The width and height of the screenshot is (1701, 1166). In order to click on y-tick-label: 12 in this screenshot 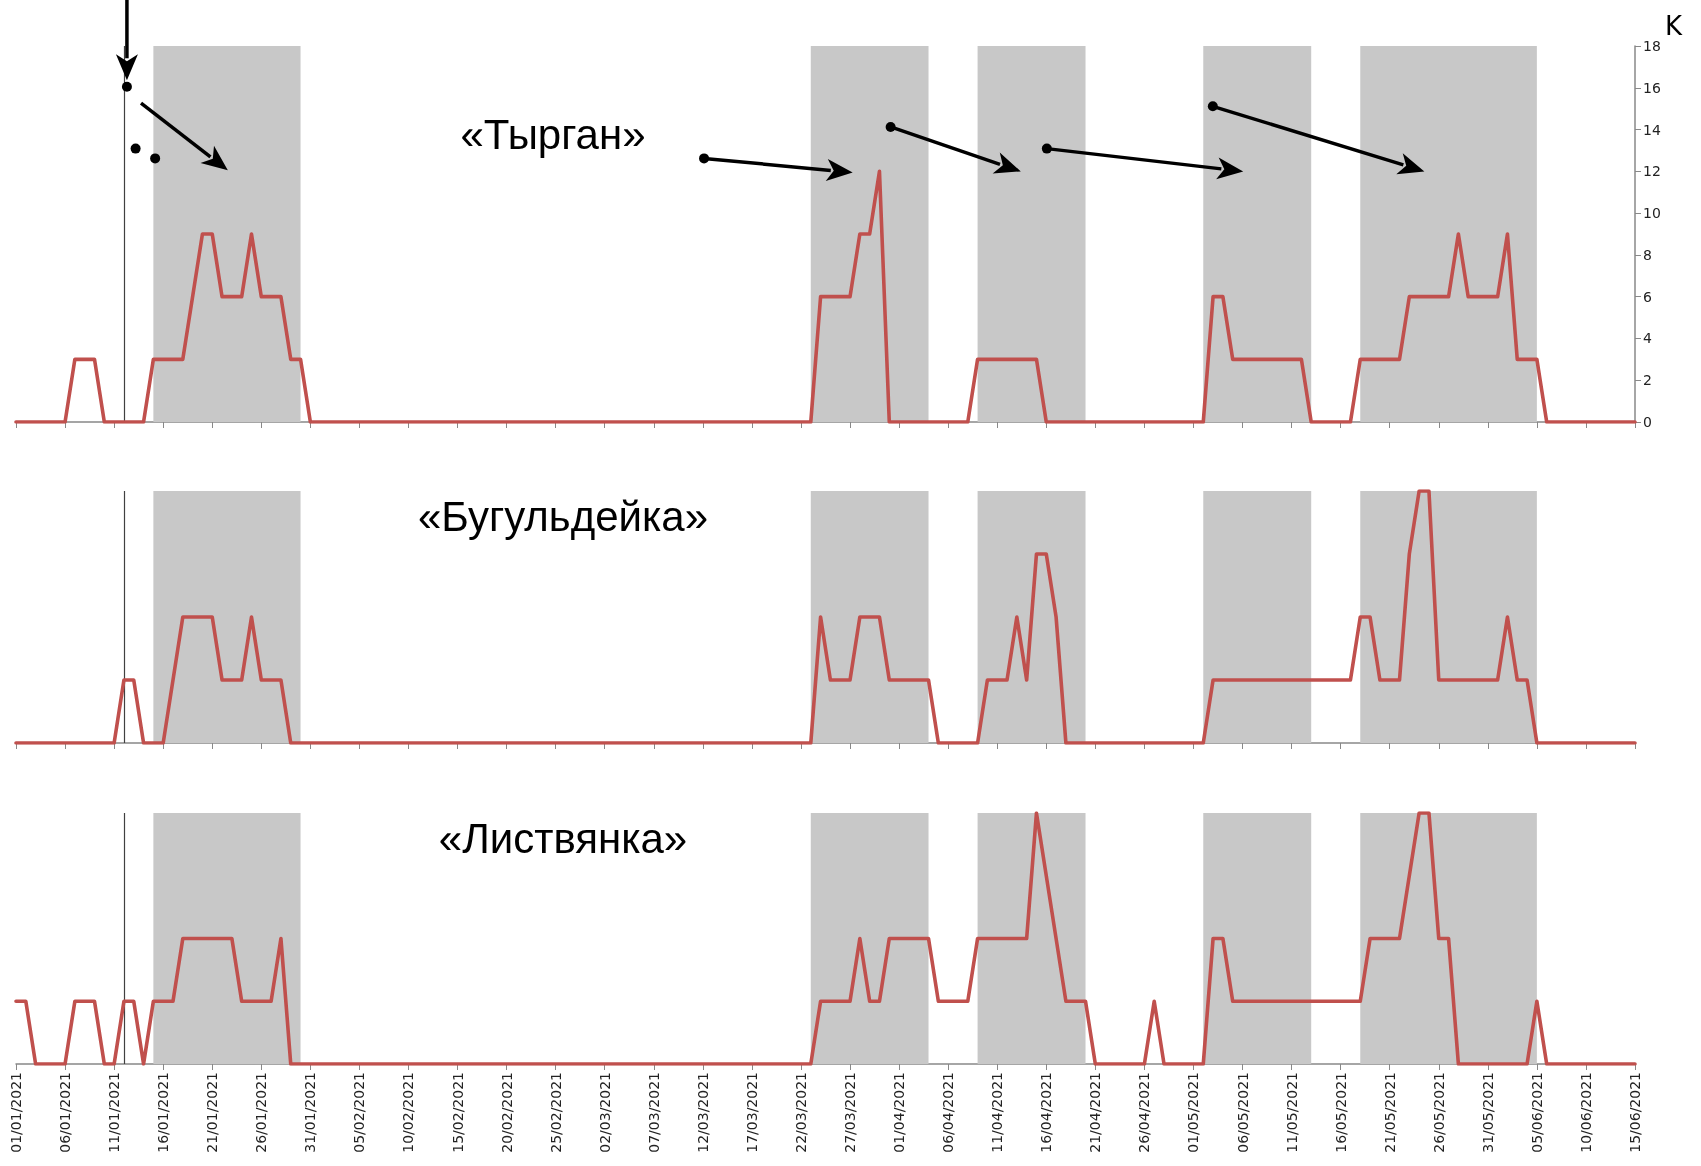, I will do `click(1652, 171)`.